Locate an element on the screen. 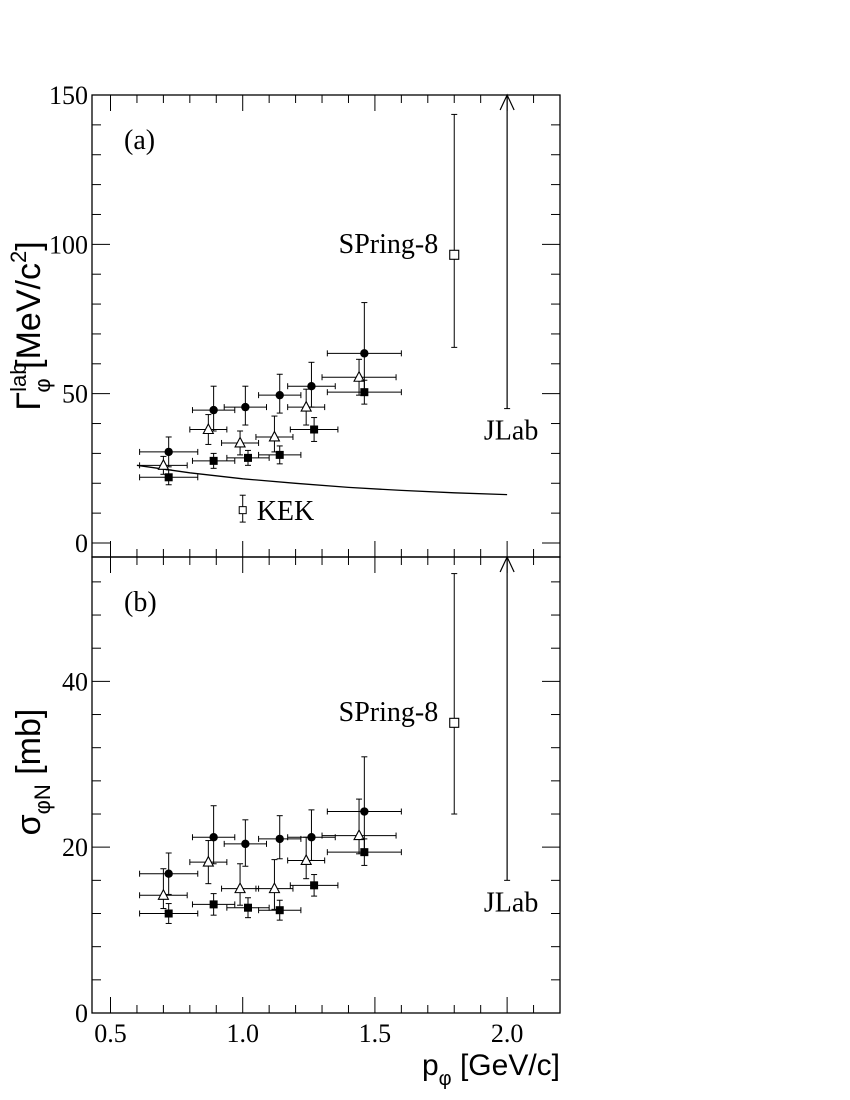 This screenshot has height=1100, width=850. y-tick-label: 20 is located at coordinates (75, 847).